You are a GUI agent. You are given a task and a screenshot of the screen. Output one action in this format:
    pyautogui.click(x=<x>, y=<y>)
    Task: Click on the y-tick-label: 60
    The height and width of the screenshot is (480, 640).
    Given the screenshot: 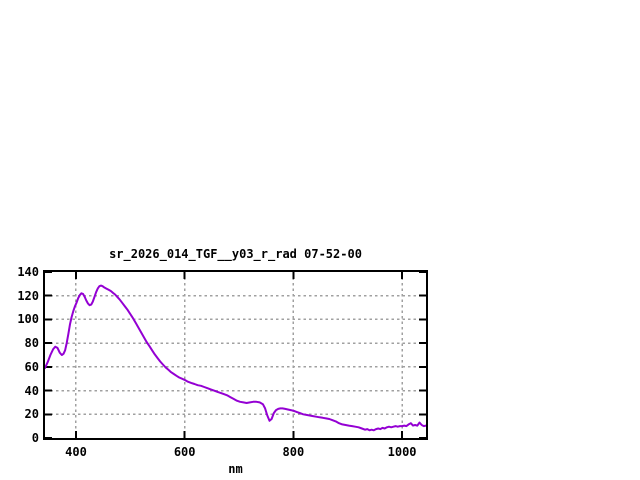 What is the action you would take?
    pyautogui.click(x=31, y=366)
    